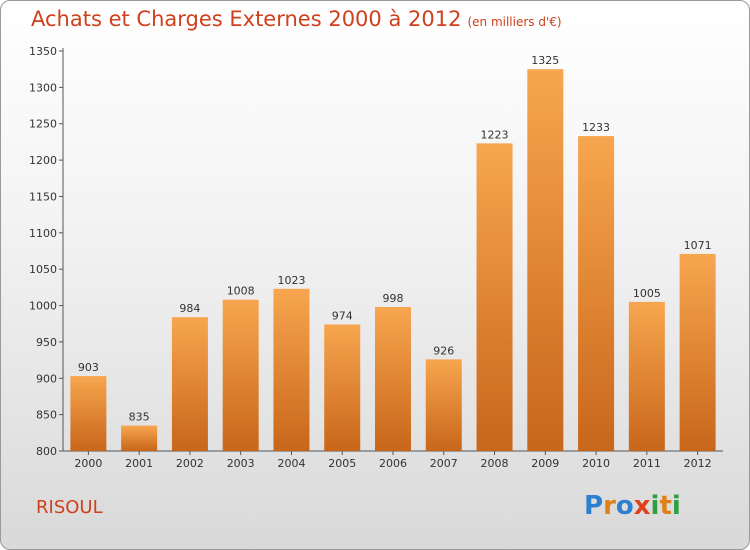 The height and width of the screenshot is (550, 750). I want to click on x-tick-label: 2008, so click(495, 463).